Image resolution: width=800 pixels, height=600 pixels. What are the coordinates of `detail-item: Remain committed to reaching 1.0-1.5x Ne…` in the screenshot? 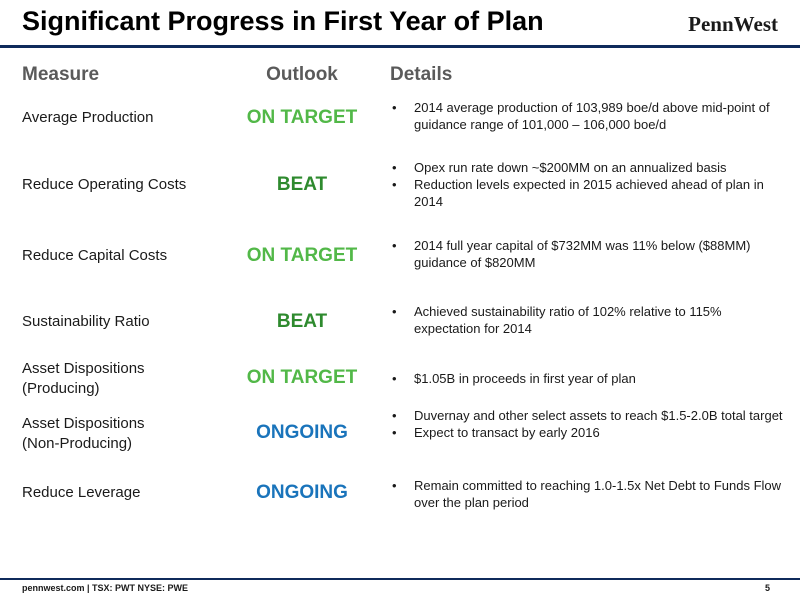 It's located at (588, 494).